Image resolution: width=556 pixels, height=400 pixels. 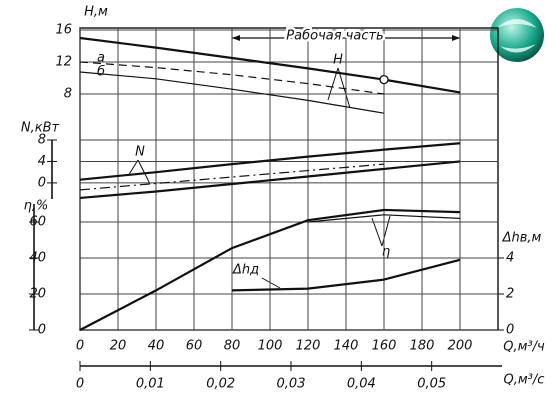 I want to click on x-tick-label: 20, so click(x=118, y=346).